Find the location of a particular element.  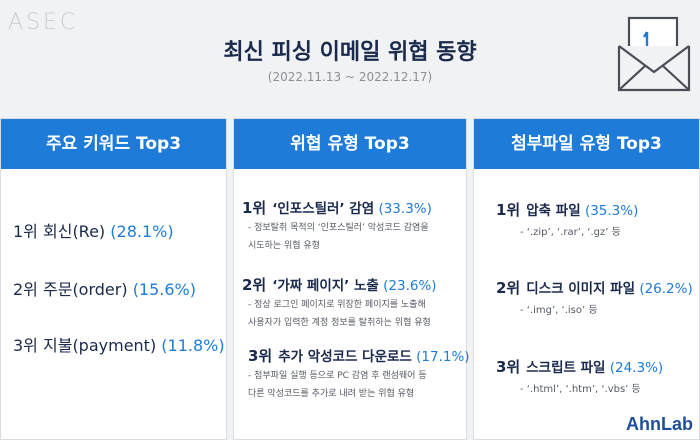

threat-item: 1위 ‘인포스틸러’ 감염 (33.3%) is located at coordinates (337, 207).